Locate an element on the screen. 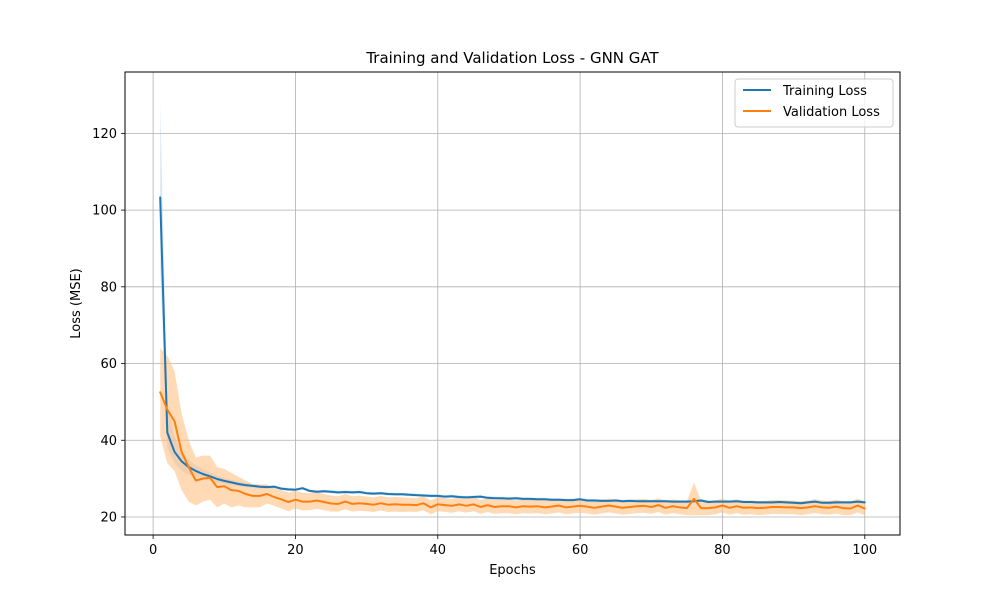  x-tick-label: 100 is located at coordinates (864, 550).